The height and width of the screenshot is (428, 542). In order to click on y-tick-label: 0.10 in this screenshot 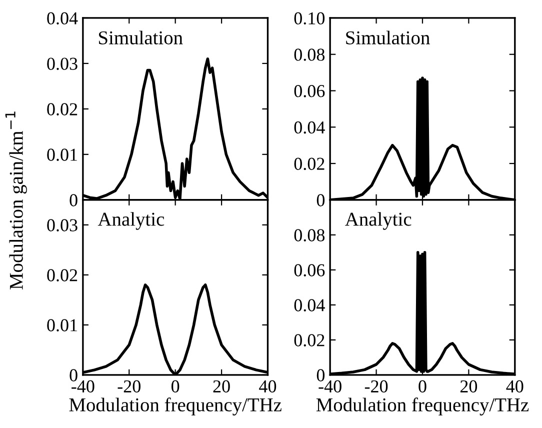, I will do `click(309, 18)`.